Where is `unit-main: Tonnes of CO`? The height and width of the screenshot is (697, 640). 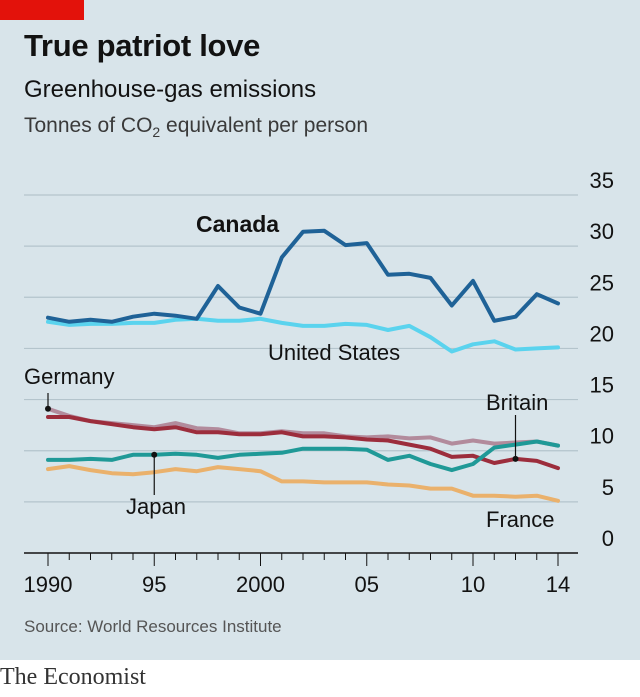
unit-main: Tonnes of CO is located at coordinates (88, 125).